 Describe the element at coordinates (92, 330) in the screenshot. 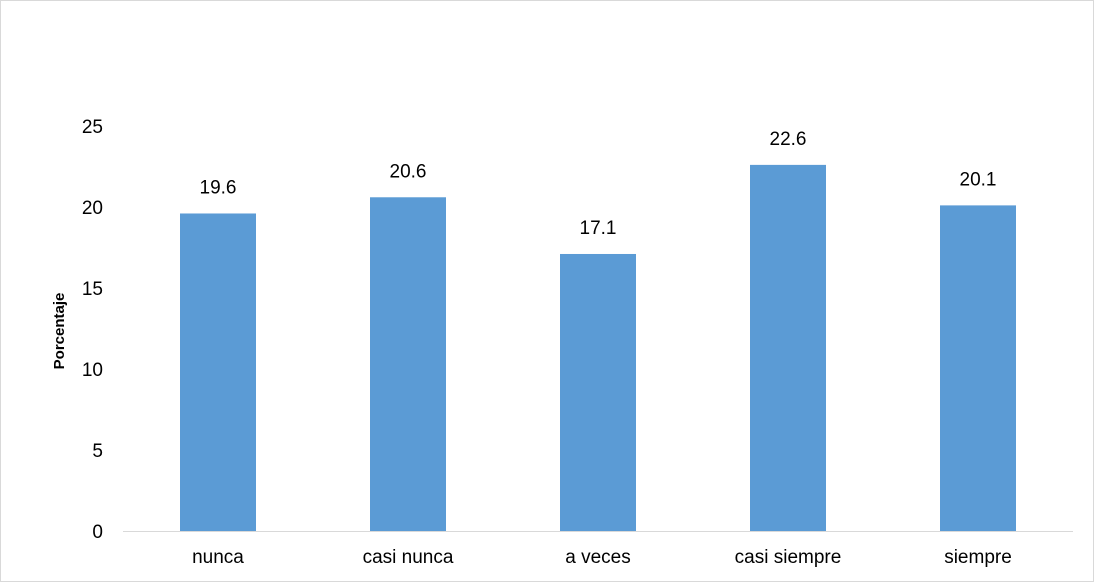

I see `y-tick-labels: 0 5 10 15 20 25` at that location.